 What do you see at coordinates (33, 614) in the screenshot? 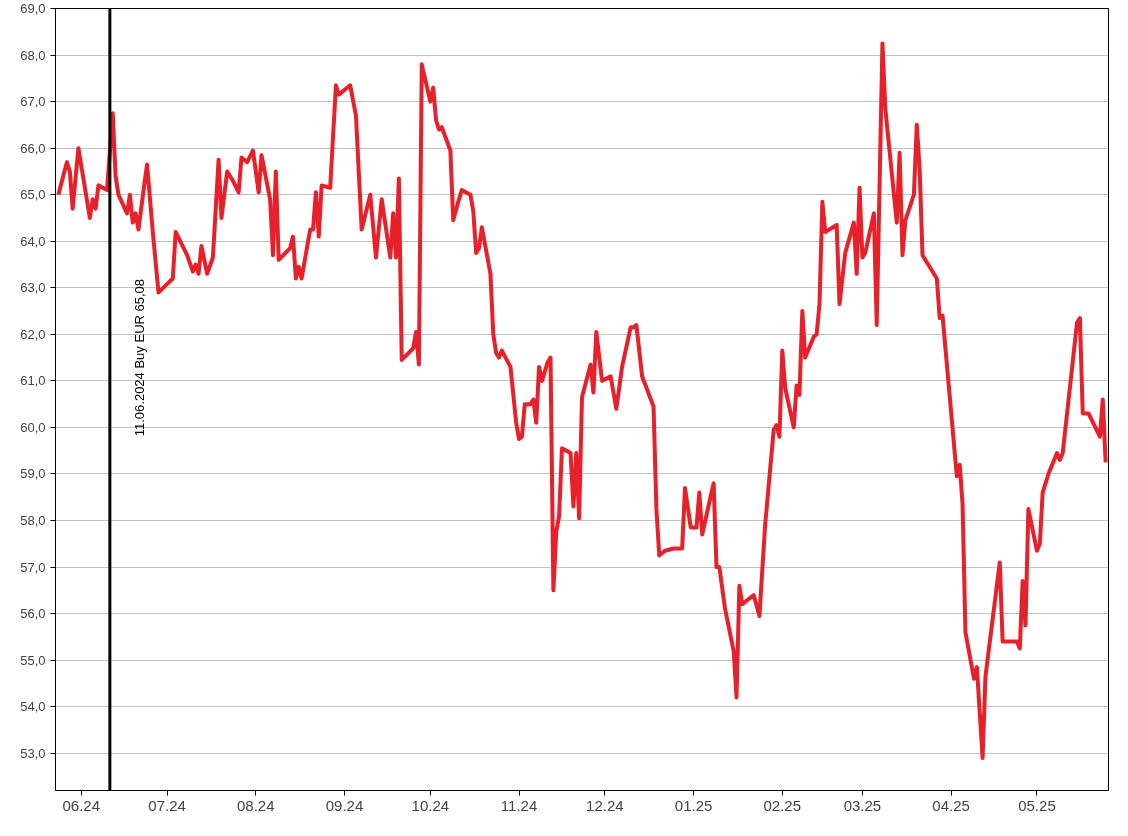
I see `y-tick-label: 56,0` at bounding box center [33, 614].